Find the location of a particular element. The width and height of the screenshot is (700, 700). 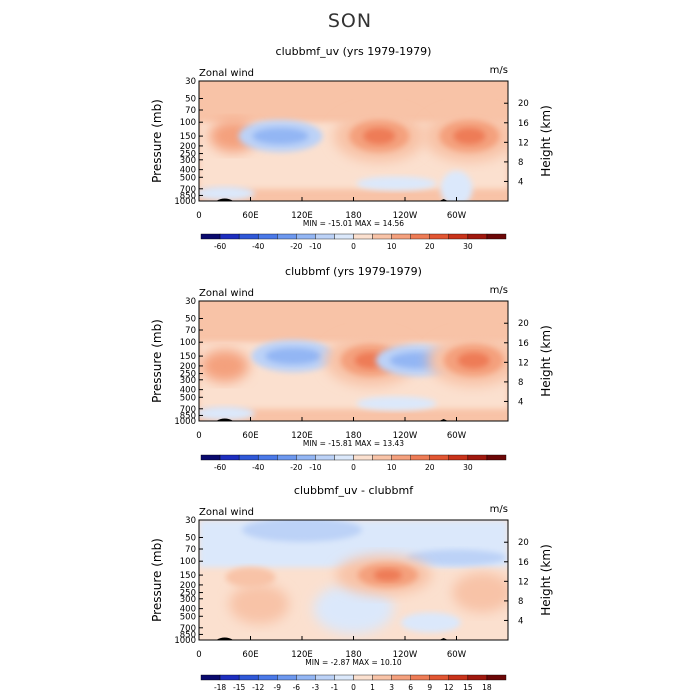

colorbar: -18 -15 -12 -9 -6 -3 -1 0 1 3 6 9 12 15 18 is located at coordinates (353, 683).